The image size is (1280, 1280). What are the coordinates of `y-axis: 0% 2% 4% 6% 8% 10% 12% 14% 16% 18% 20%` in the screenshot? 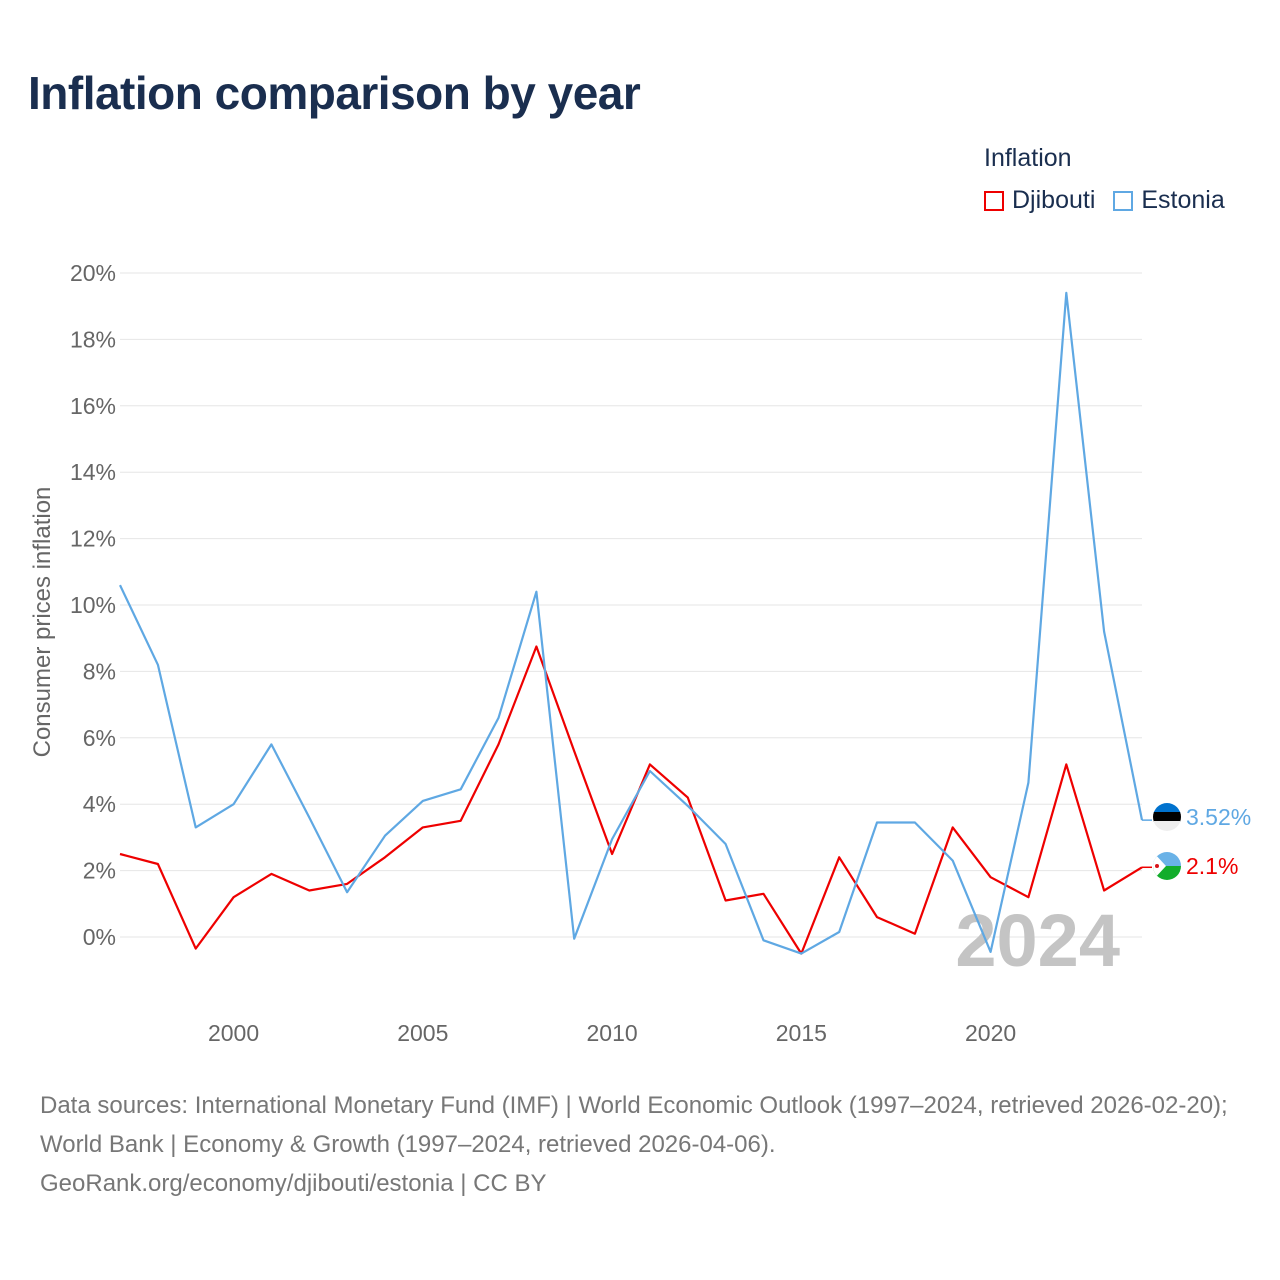 It's located at (93, 605).